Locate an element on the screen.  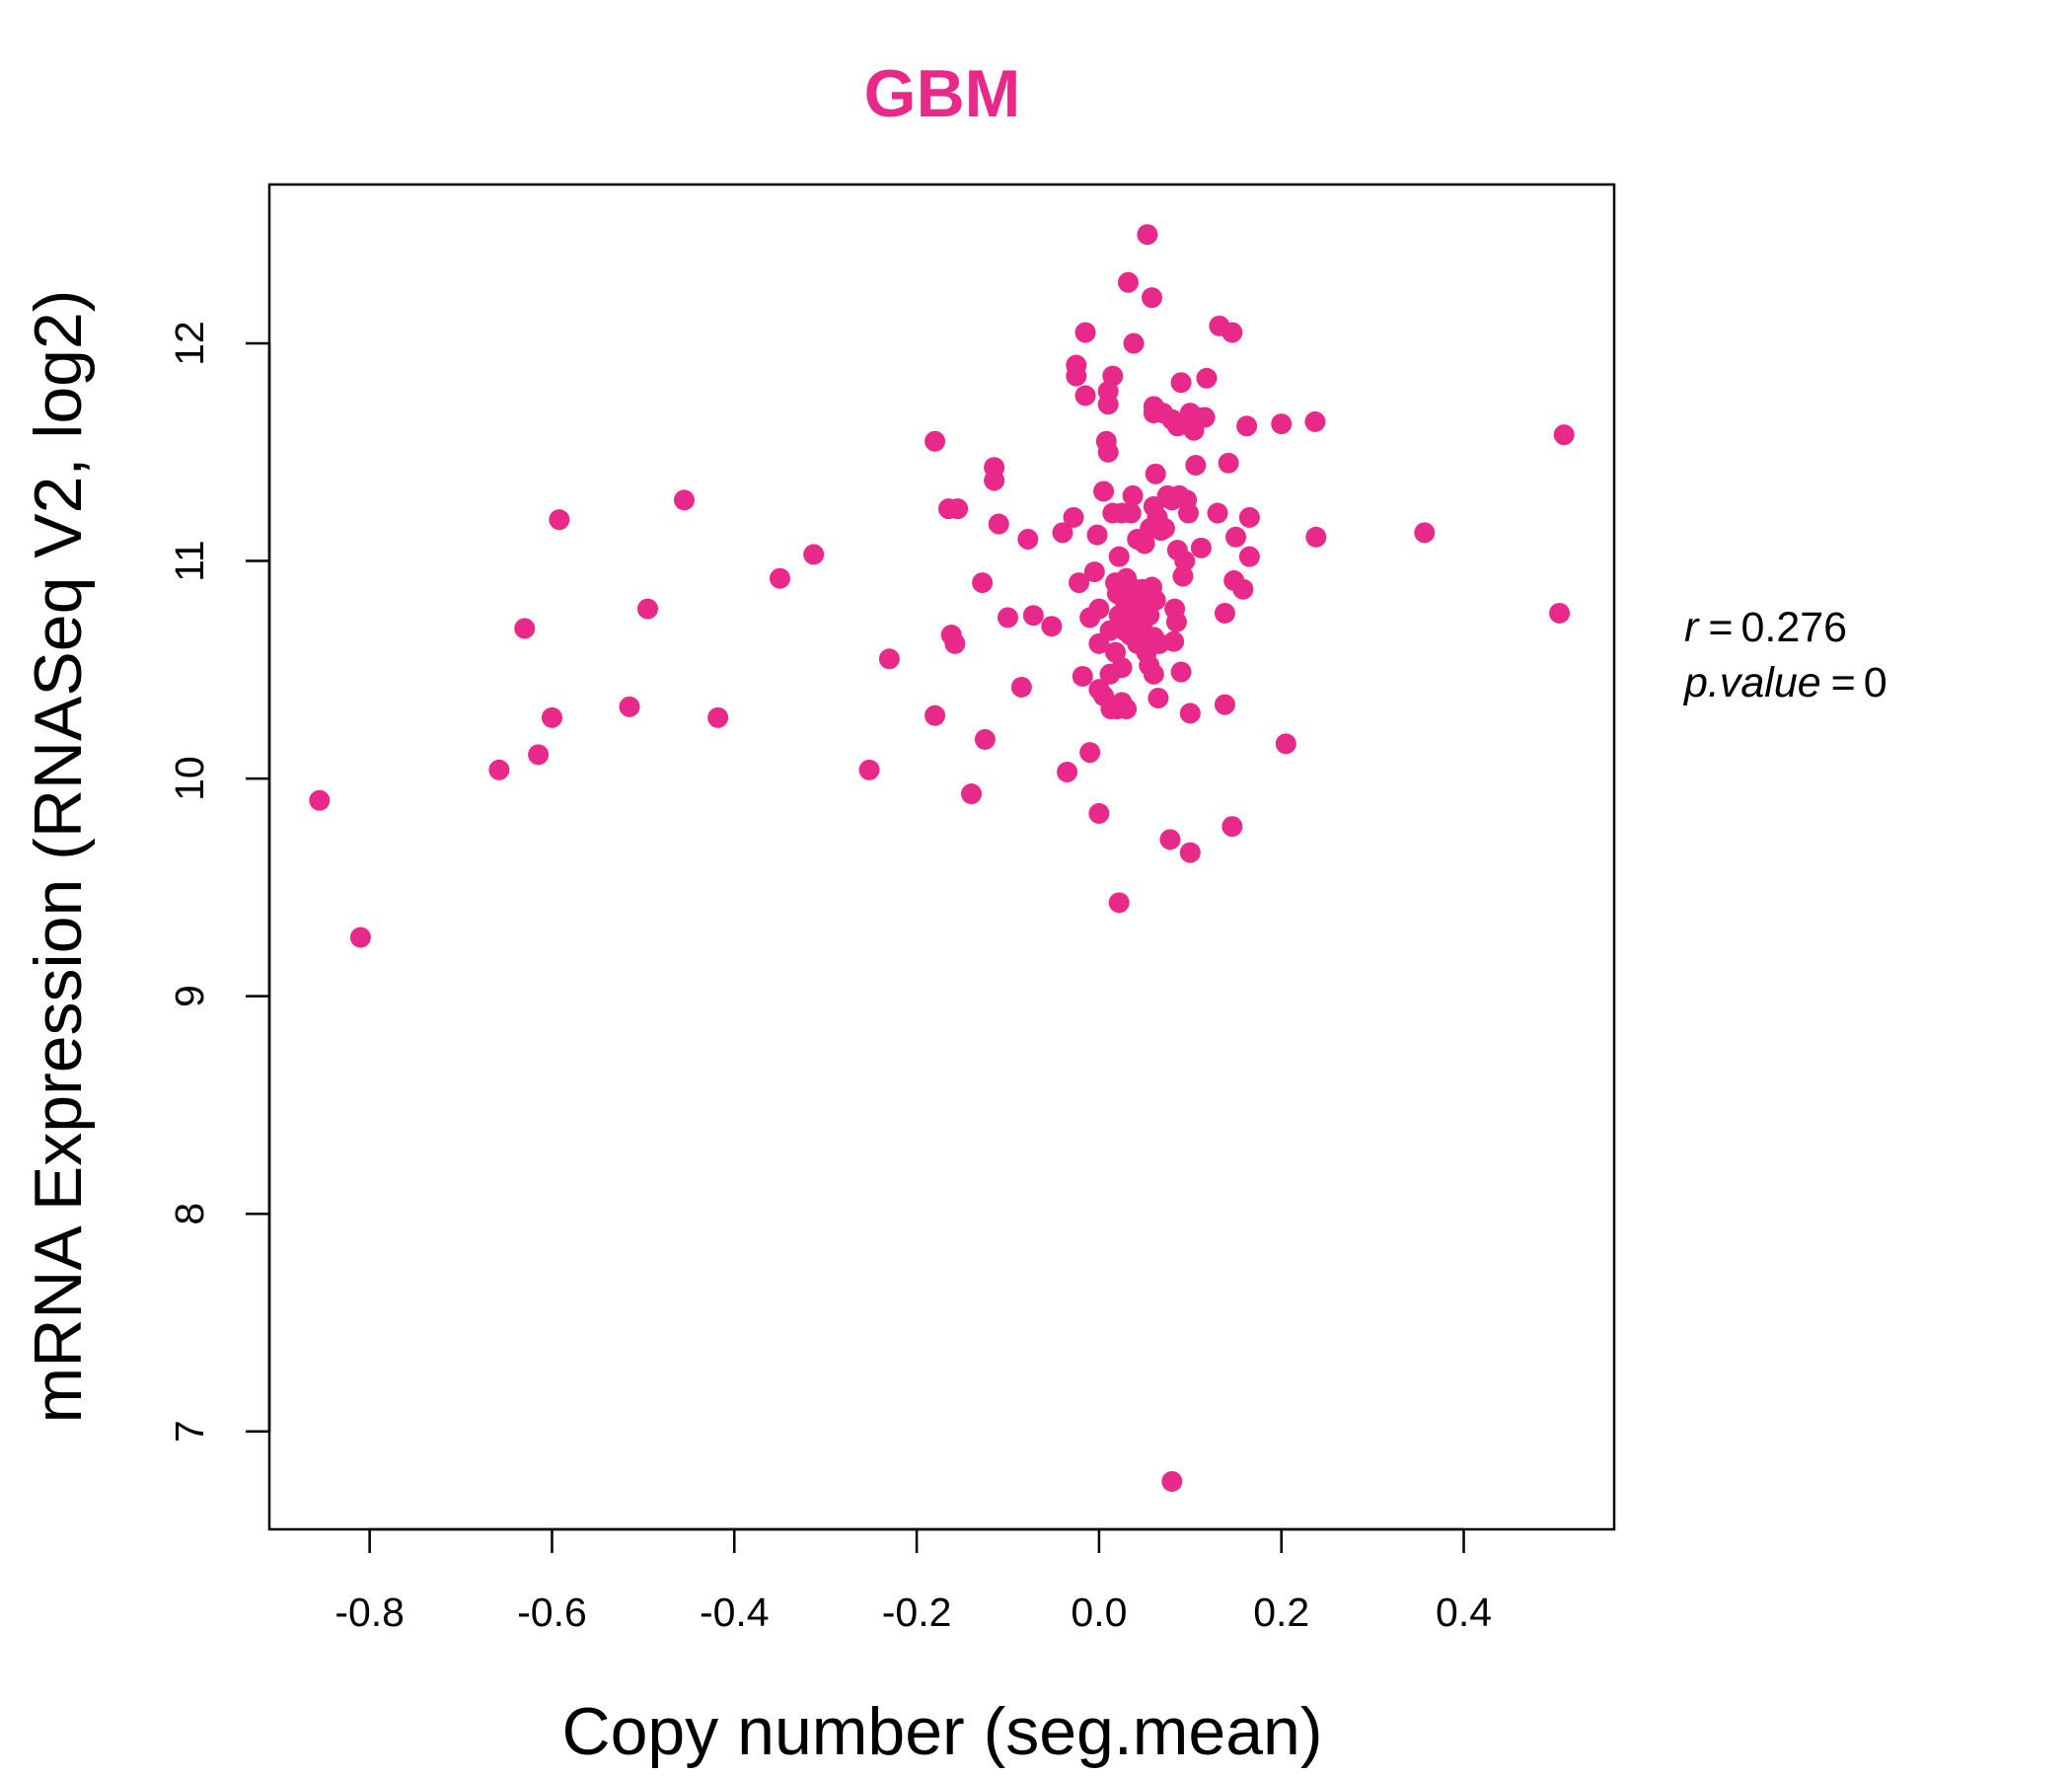
r-label: r is located at coordinates (1692, 628).